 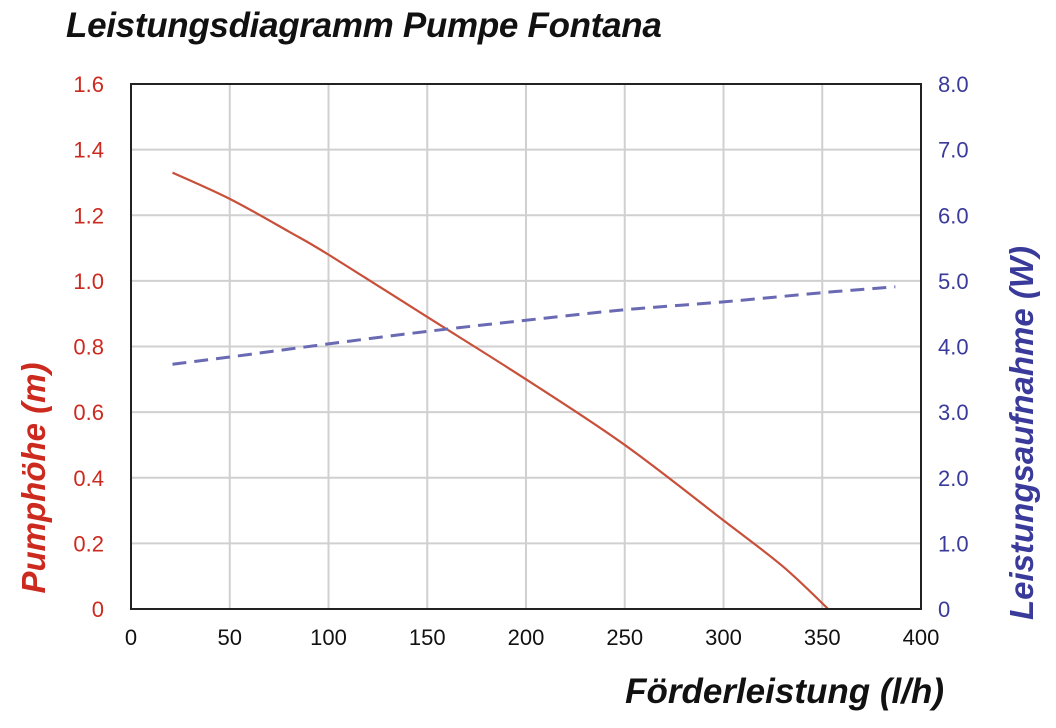 What do you see at coordinates (88, 84) in the screenshot?
I see `y-left-tick-label: 1.6` at bounding box center [88, 84].